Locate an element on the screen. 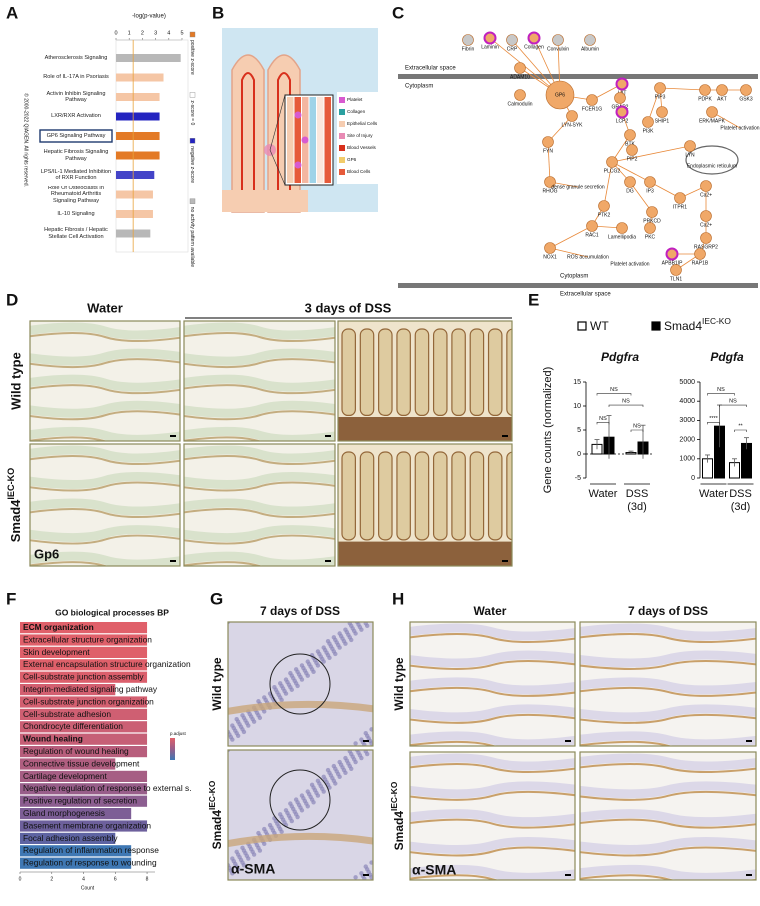  category-label-wrap: IL-10 Signaling is located at coordinates (76, 214).